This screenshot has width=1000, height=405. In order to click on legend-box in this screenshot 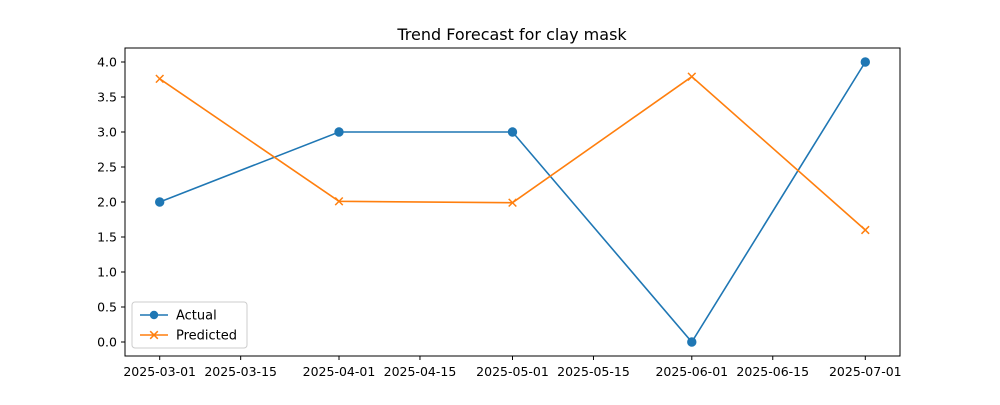, I will do `click(189, 325)`.